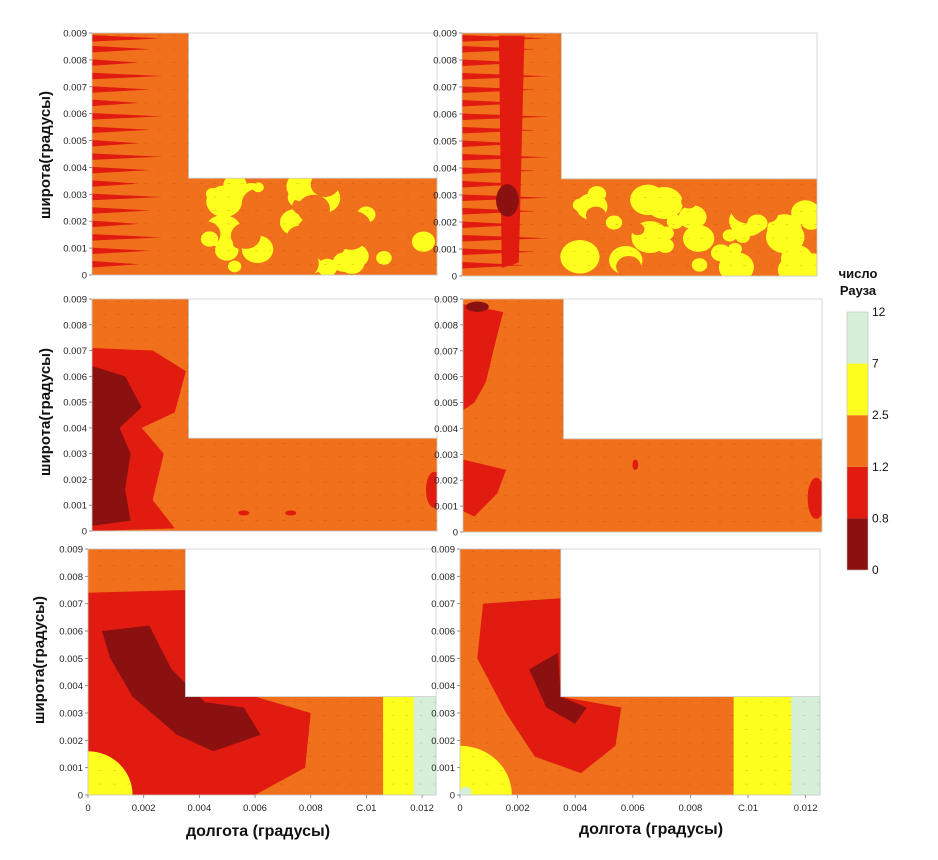  What do you see at coordinates (857, 441) in the screenshot?
I see `colorbar-outline` at bounding box center [857, 441].